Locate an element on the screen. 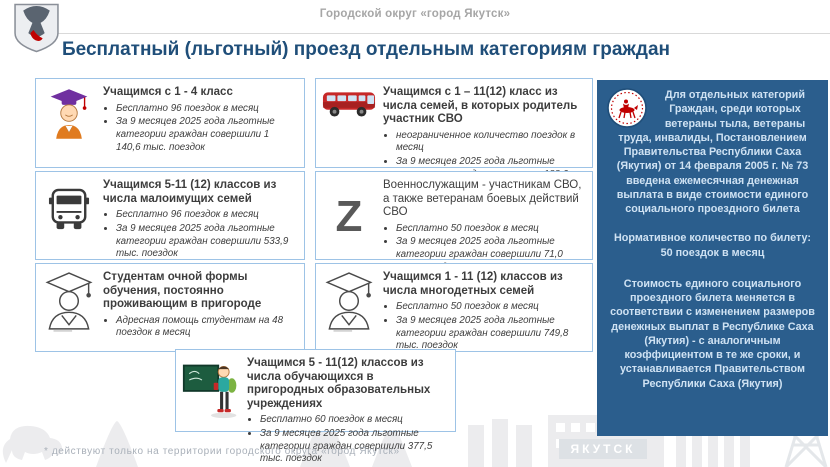 Image resolution: width=830 pixels, height=467 pixels. z-glyph: Z is located at coordinates (349, 216).